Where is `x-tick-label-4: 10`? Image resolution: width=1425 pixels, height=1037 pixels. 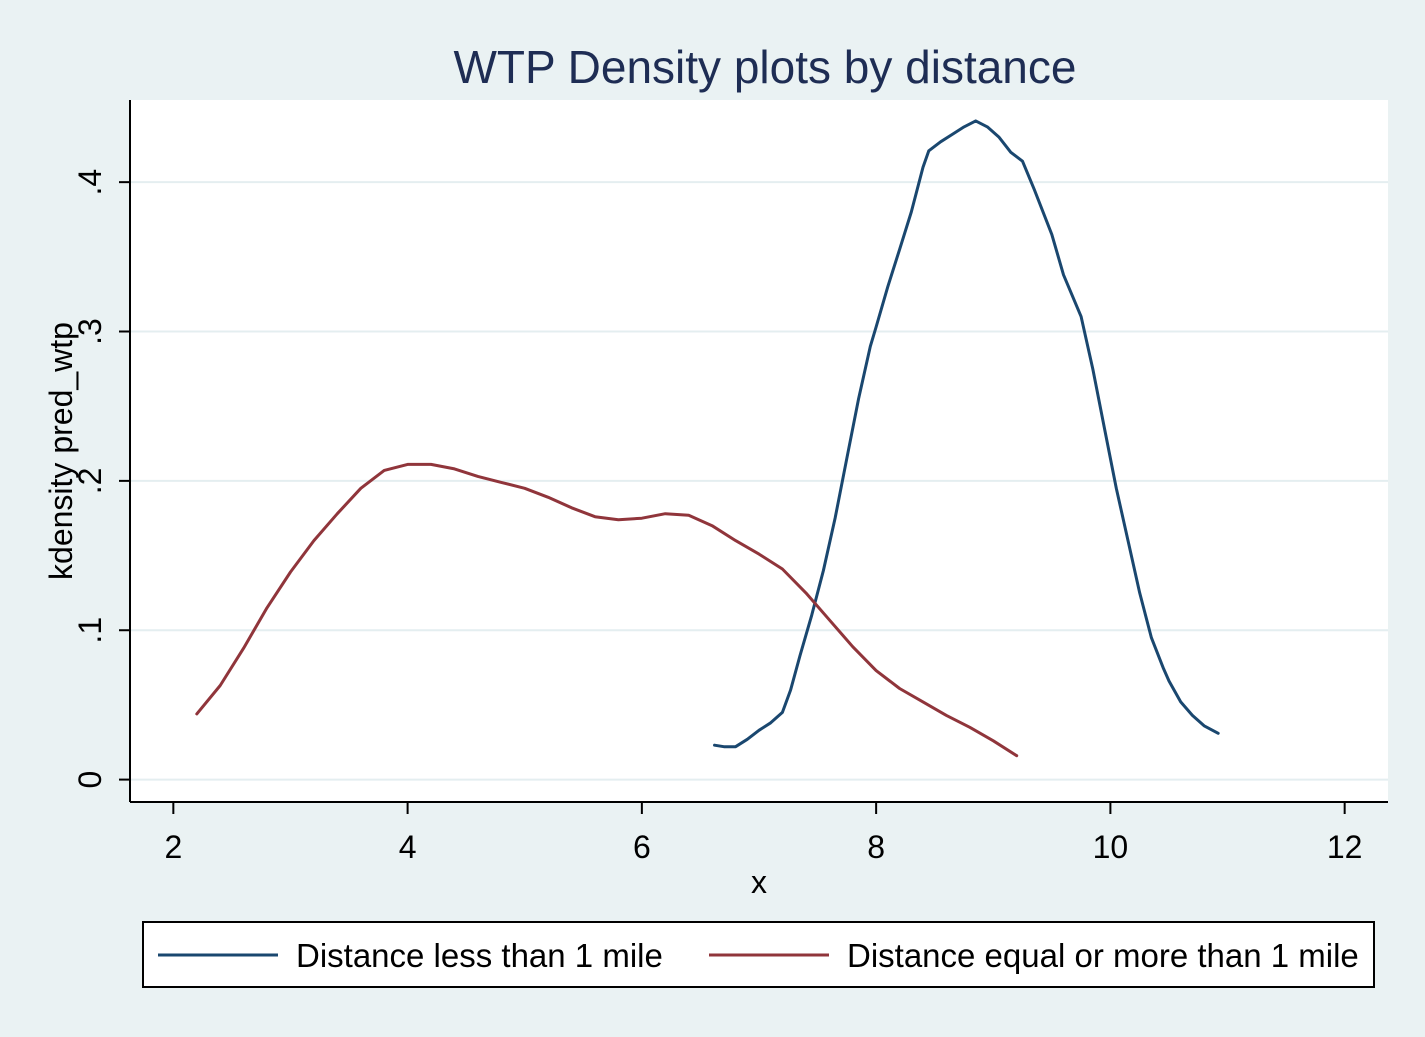
x-tick-label-4: 10 is located at coordinates (1111, 847).